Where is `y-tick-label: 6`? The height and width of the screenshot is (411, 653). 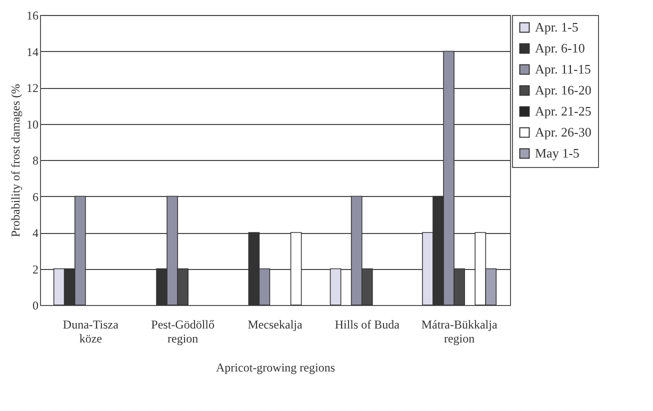
y-tick-label: 6 is located at coordinates (35, 197).